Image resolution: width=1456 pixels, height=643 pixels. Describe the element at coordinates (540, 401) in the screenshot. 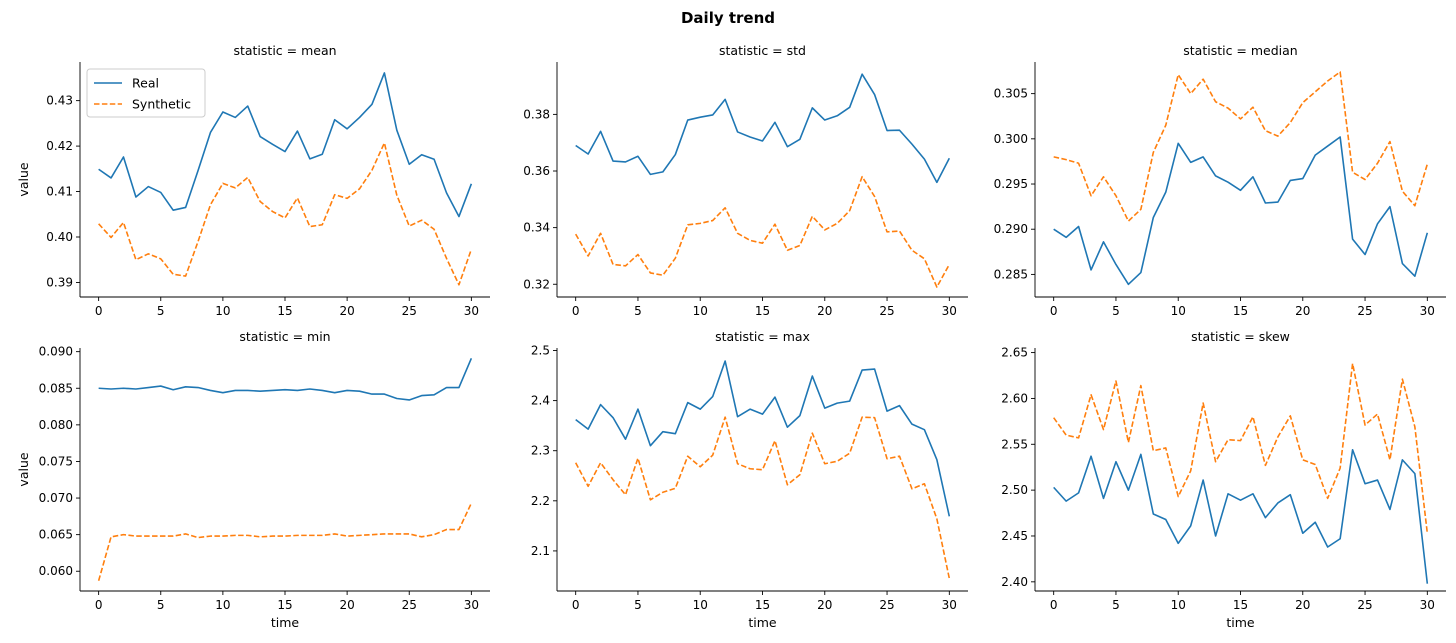

I see `y-tick-label: 2.4` at that location.